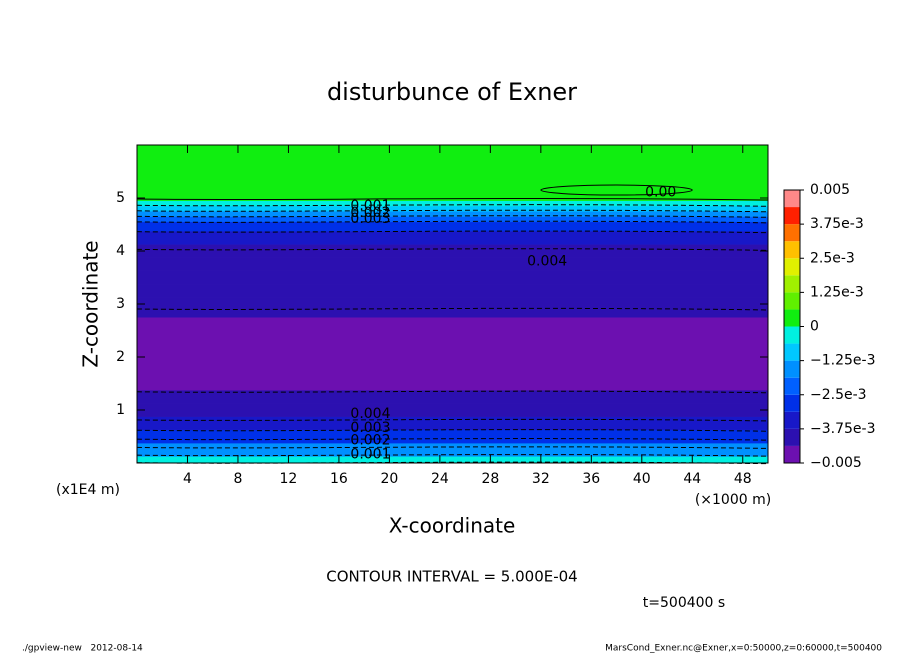 The height and width of the screenshot is (654, 904). What do you see at coordinates (684, 603) in the screenshot?
I see `time-label: t=500400 s` at bounding box center [684, 603].